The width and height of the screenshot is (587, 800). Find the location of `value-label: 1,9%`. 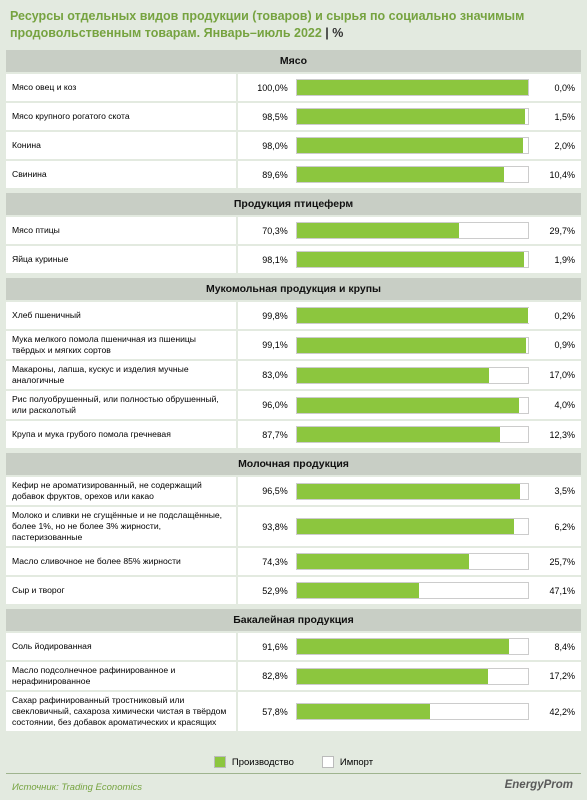

value-label: 1,9% is located at coordinates (564, 259).